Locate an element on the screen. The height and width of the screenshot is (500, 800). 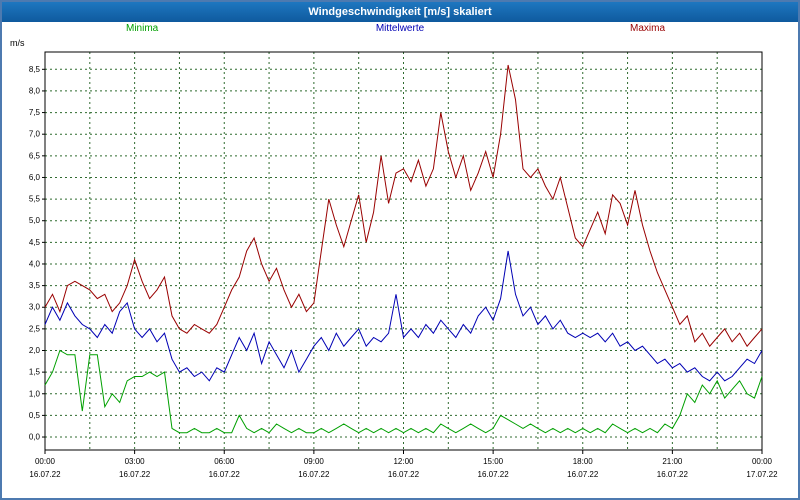
title-bar: Windgeschwindigkeit [m/s] skaliert is located at coordinates (400, 12).